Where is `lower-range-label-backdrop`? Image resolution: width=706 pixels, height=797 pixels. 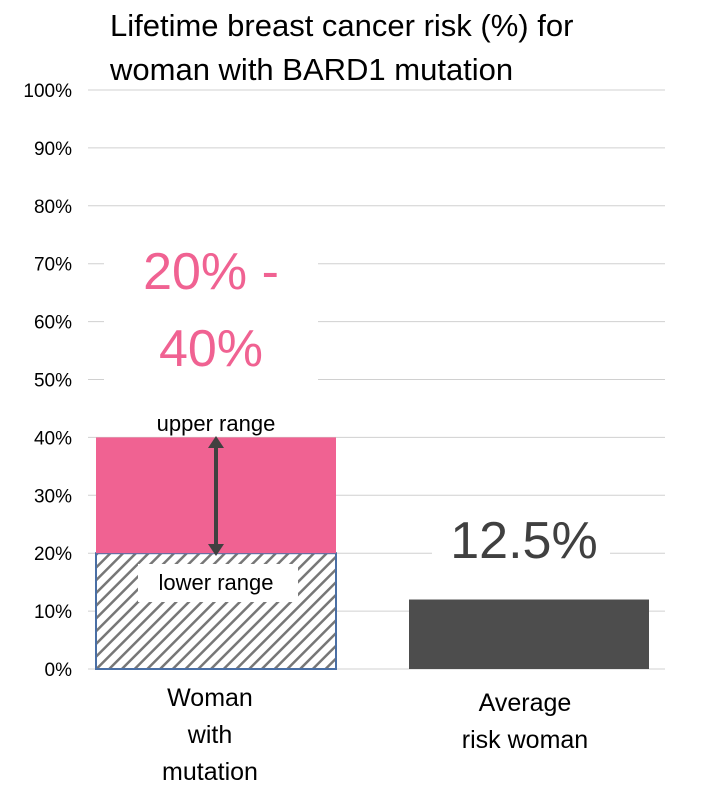 lower-range-label-backdrop is located at coordinates (218, 583).